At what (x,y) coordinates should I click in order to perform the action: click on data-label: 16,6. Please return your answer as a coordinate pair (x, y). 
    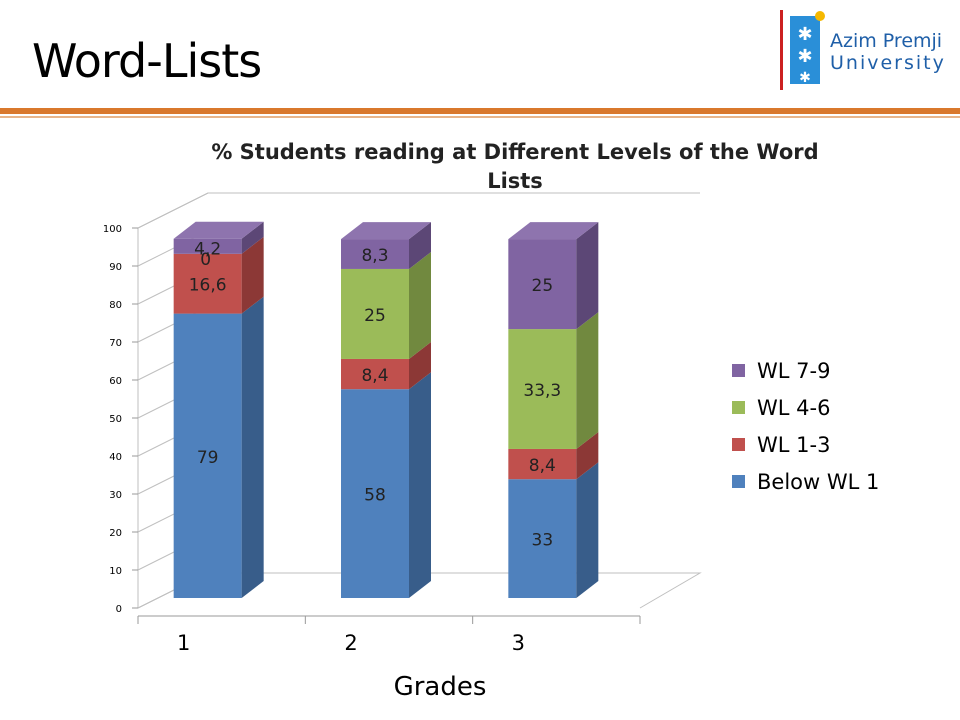
    Looking at the image, I should click on (208, 286).